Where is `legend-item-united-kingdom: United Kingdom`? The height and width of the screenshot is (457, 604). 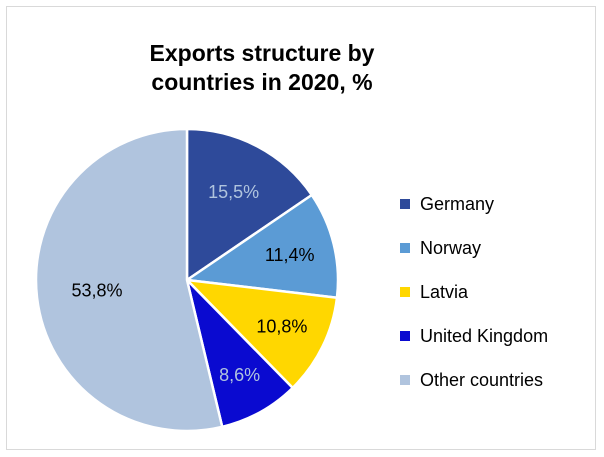
legend-item-united-kingdom: United Kingdom is located at coordinates (474, 347).